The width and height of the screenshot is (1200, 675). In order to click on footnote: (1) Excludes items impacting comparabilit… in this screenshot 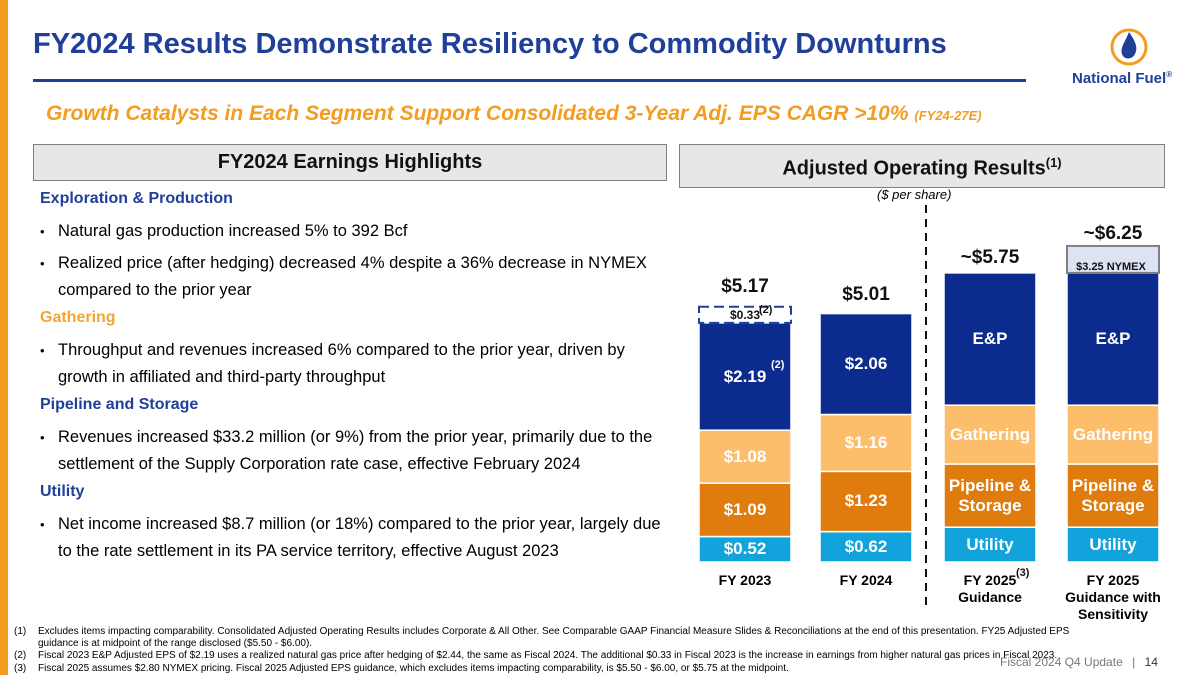, I will do `click(549, 637)`.